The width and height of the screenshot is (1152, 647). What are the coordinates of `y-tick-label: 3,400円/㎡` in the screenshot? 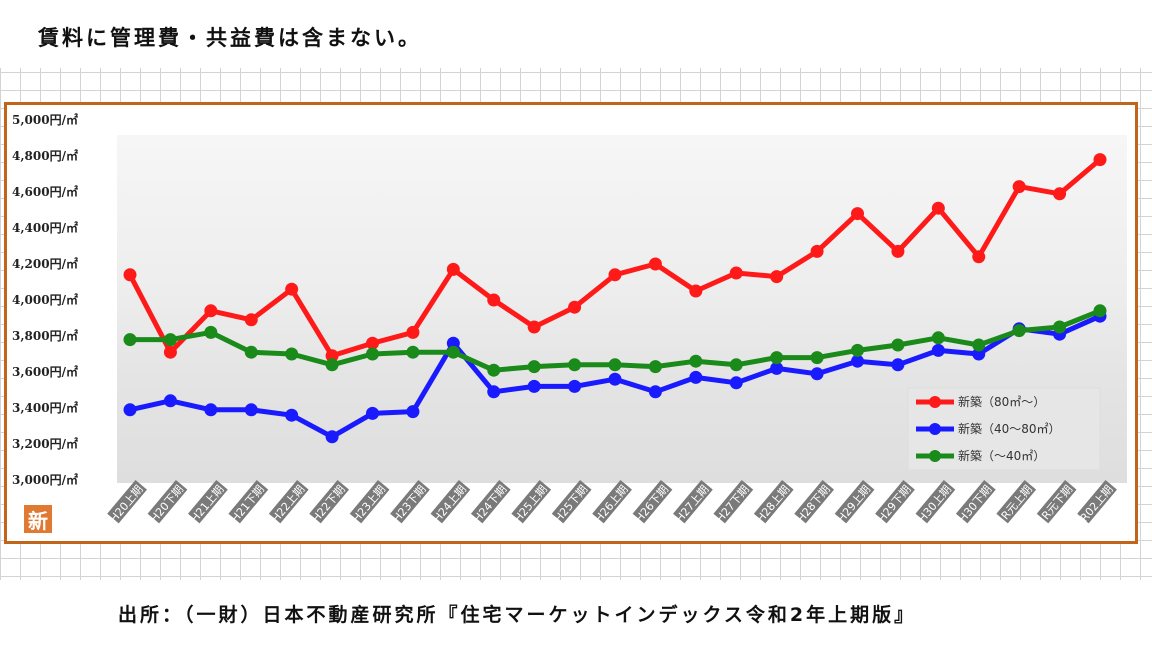 It's located at (45, 407).